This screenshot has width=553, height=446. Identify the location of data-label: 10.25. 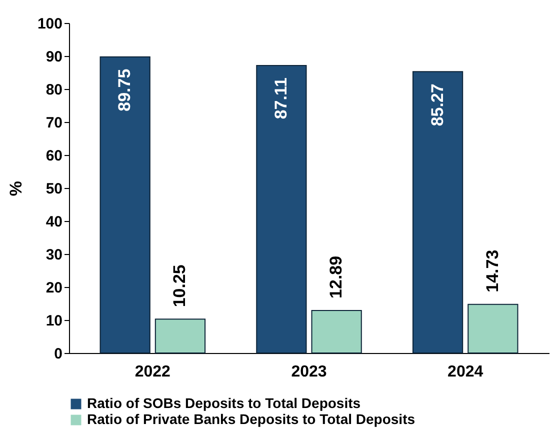
(180, 286).